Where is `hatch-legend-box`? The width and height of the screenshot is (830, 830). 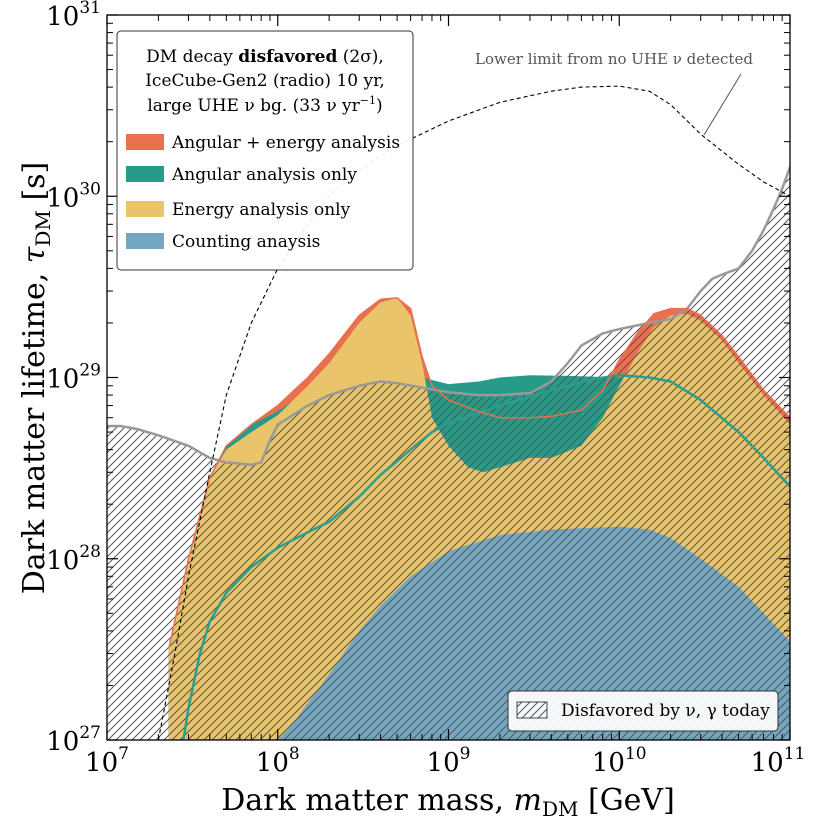
hatch-legend-box is located at coordinates (643, 711).